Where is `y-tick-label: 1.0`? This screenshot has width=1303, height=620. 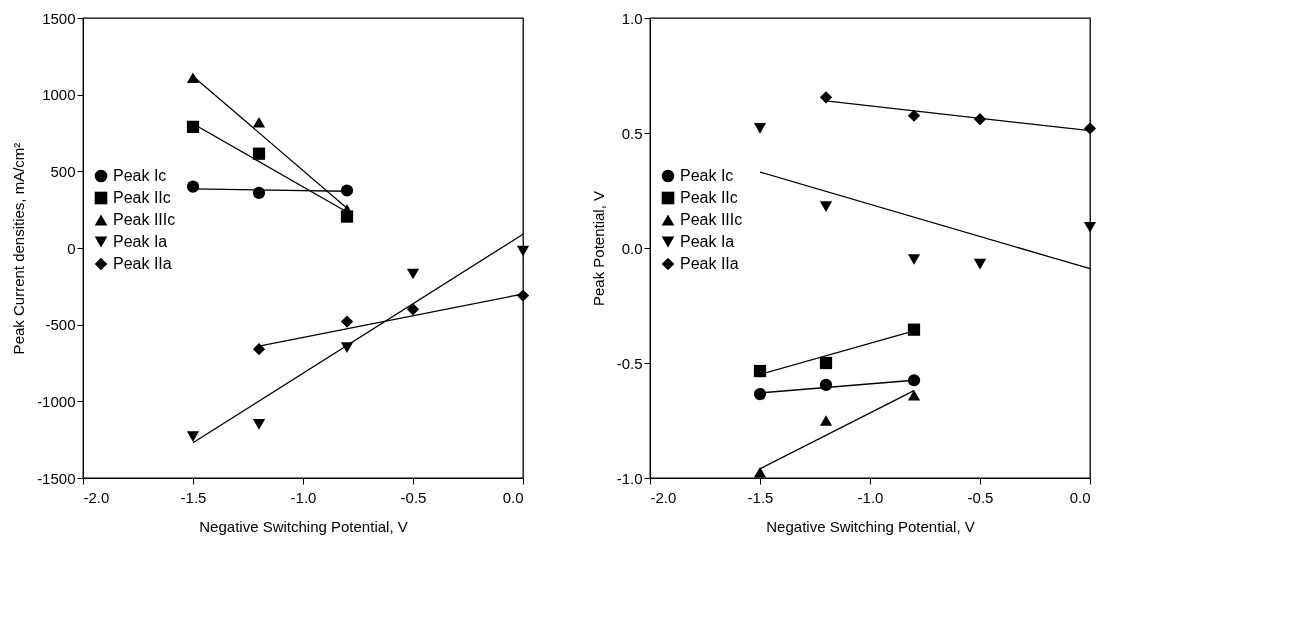 y-tick-label: 1.0 is located at coordinates (632, 18).